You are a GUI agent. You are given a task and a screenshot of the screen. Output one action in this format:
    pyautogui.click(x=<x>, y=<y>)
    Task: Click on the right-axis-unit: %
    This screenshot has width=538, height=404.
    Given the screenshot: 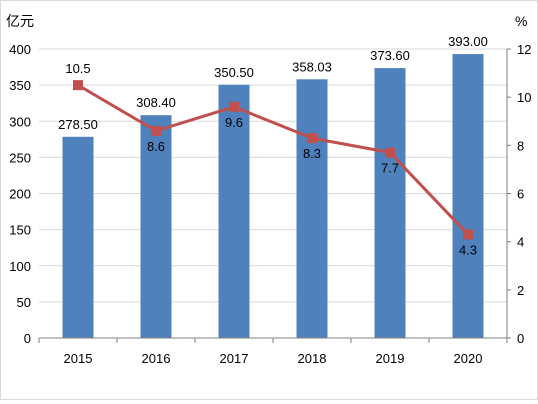 What is the action you would take?
    pyautogui.click(x=521, y=21)
    